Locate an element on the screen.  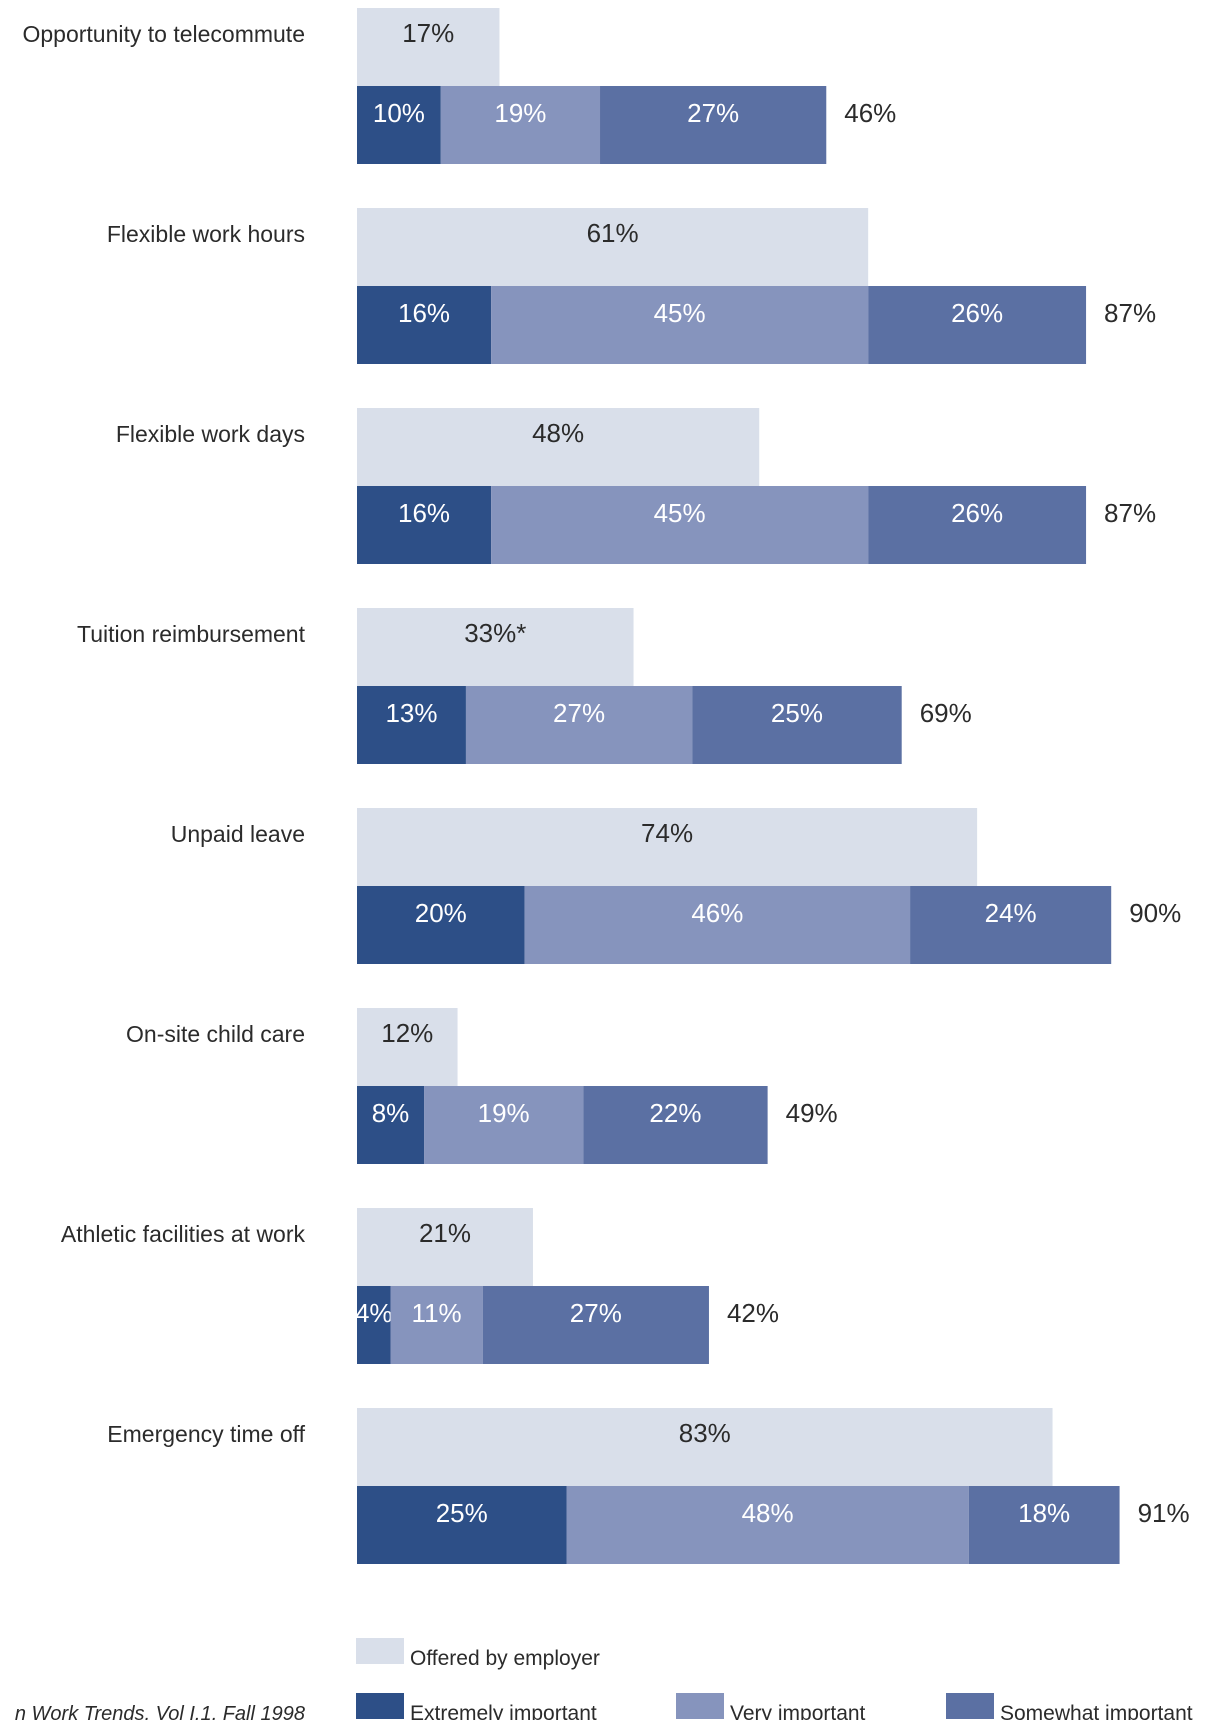
extremely-important-label-flexible-work-days: 16% is located at coordinates (424, 513).